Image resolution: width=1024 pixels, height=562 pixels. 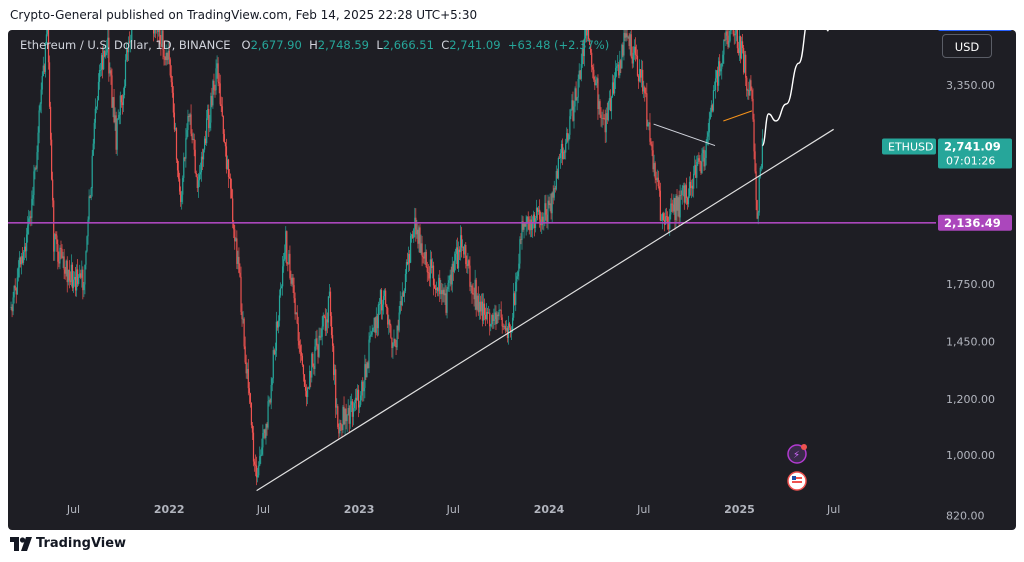 What do you see at coordinates (970, 85) in the screenshot?
I see `y-tick-label: 3,350.00` at bounding box center [970, 85].